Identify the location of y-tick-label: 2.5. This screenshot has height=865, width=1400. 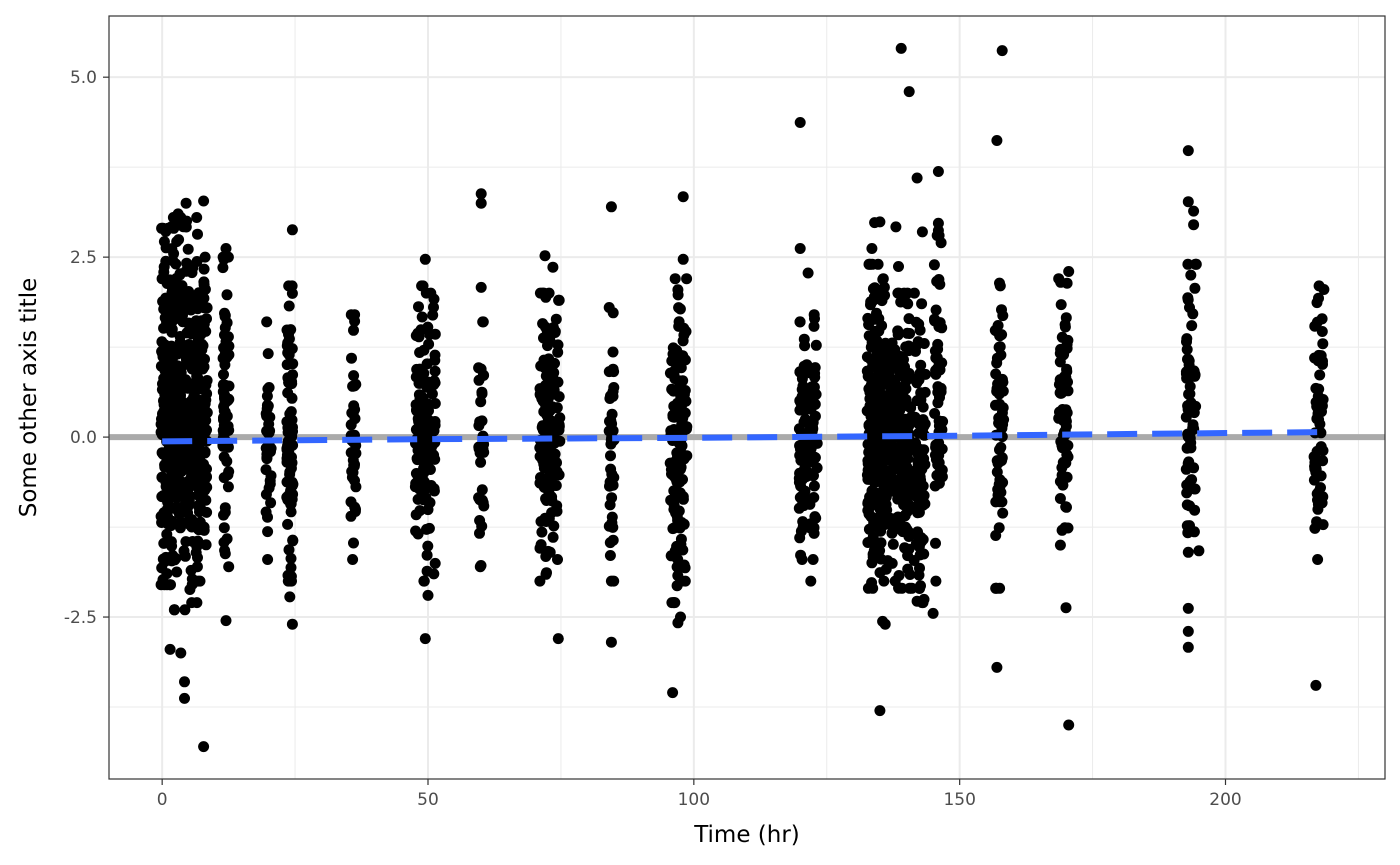
(83, 258).